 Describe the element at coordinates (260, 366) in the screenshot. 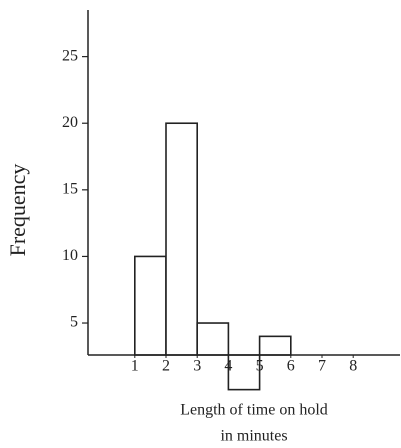

I see `x-tick-label: 5` at that location.